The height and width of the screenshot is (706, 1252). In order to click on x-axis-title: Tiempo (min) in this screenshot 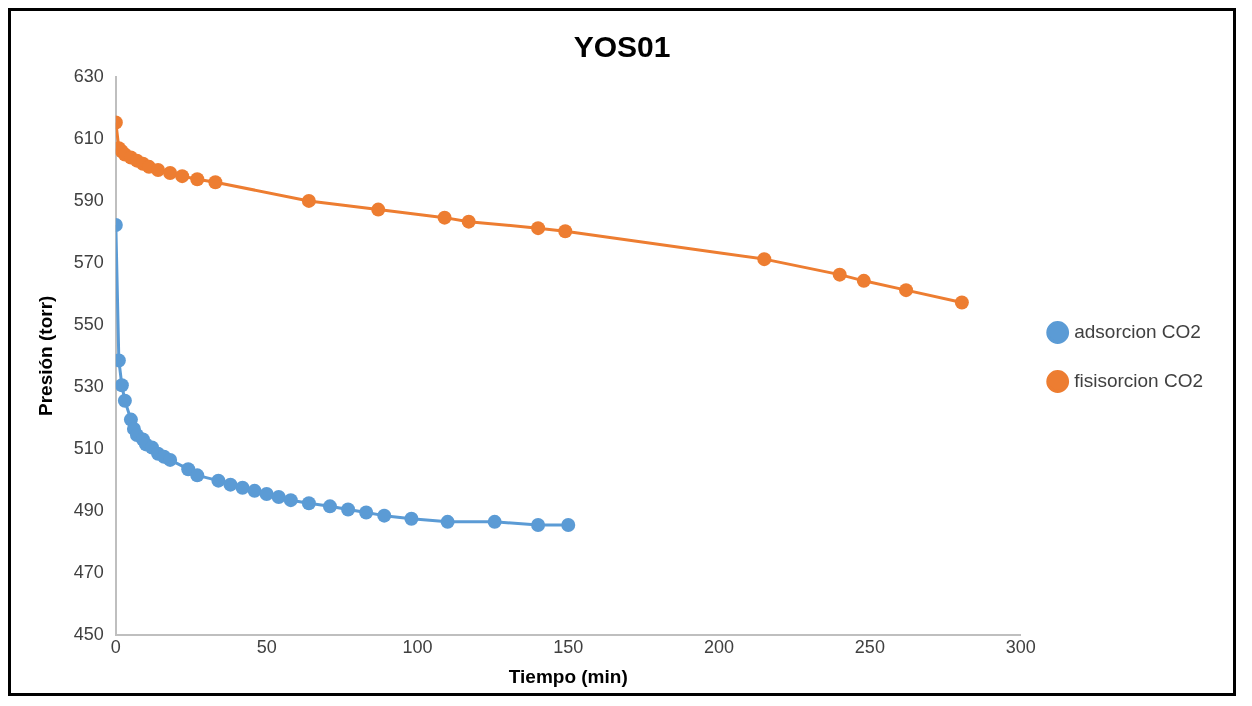, I will do `click(568, 676)`.